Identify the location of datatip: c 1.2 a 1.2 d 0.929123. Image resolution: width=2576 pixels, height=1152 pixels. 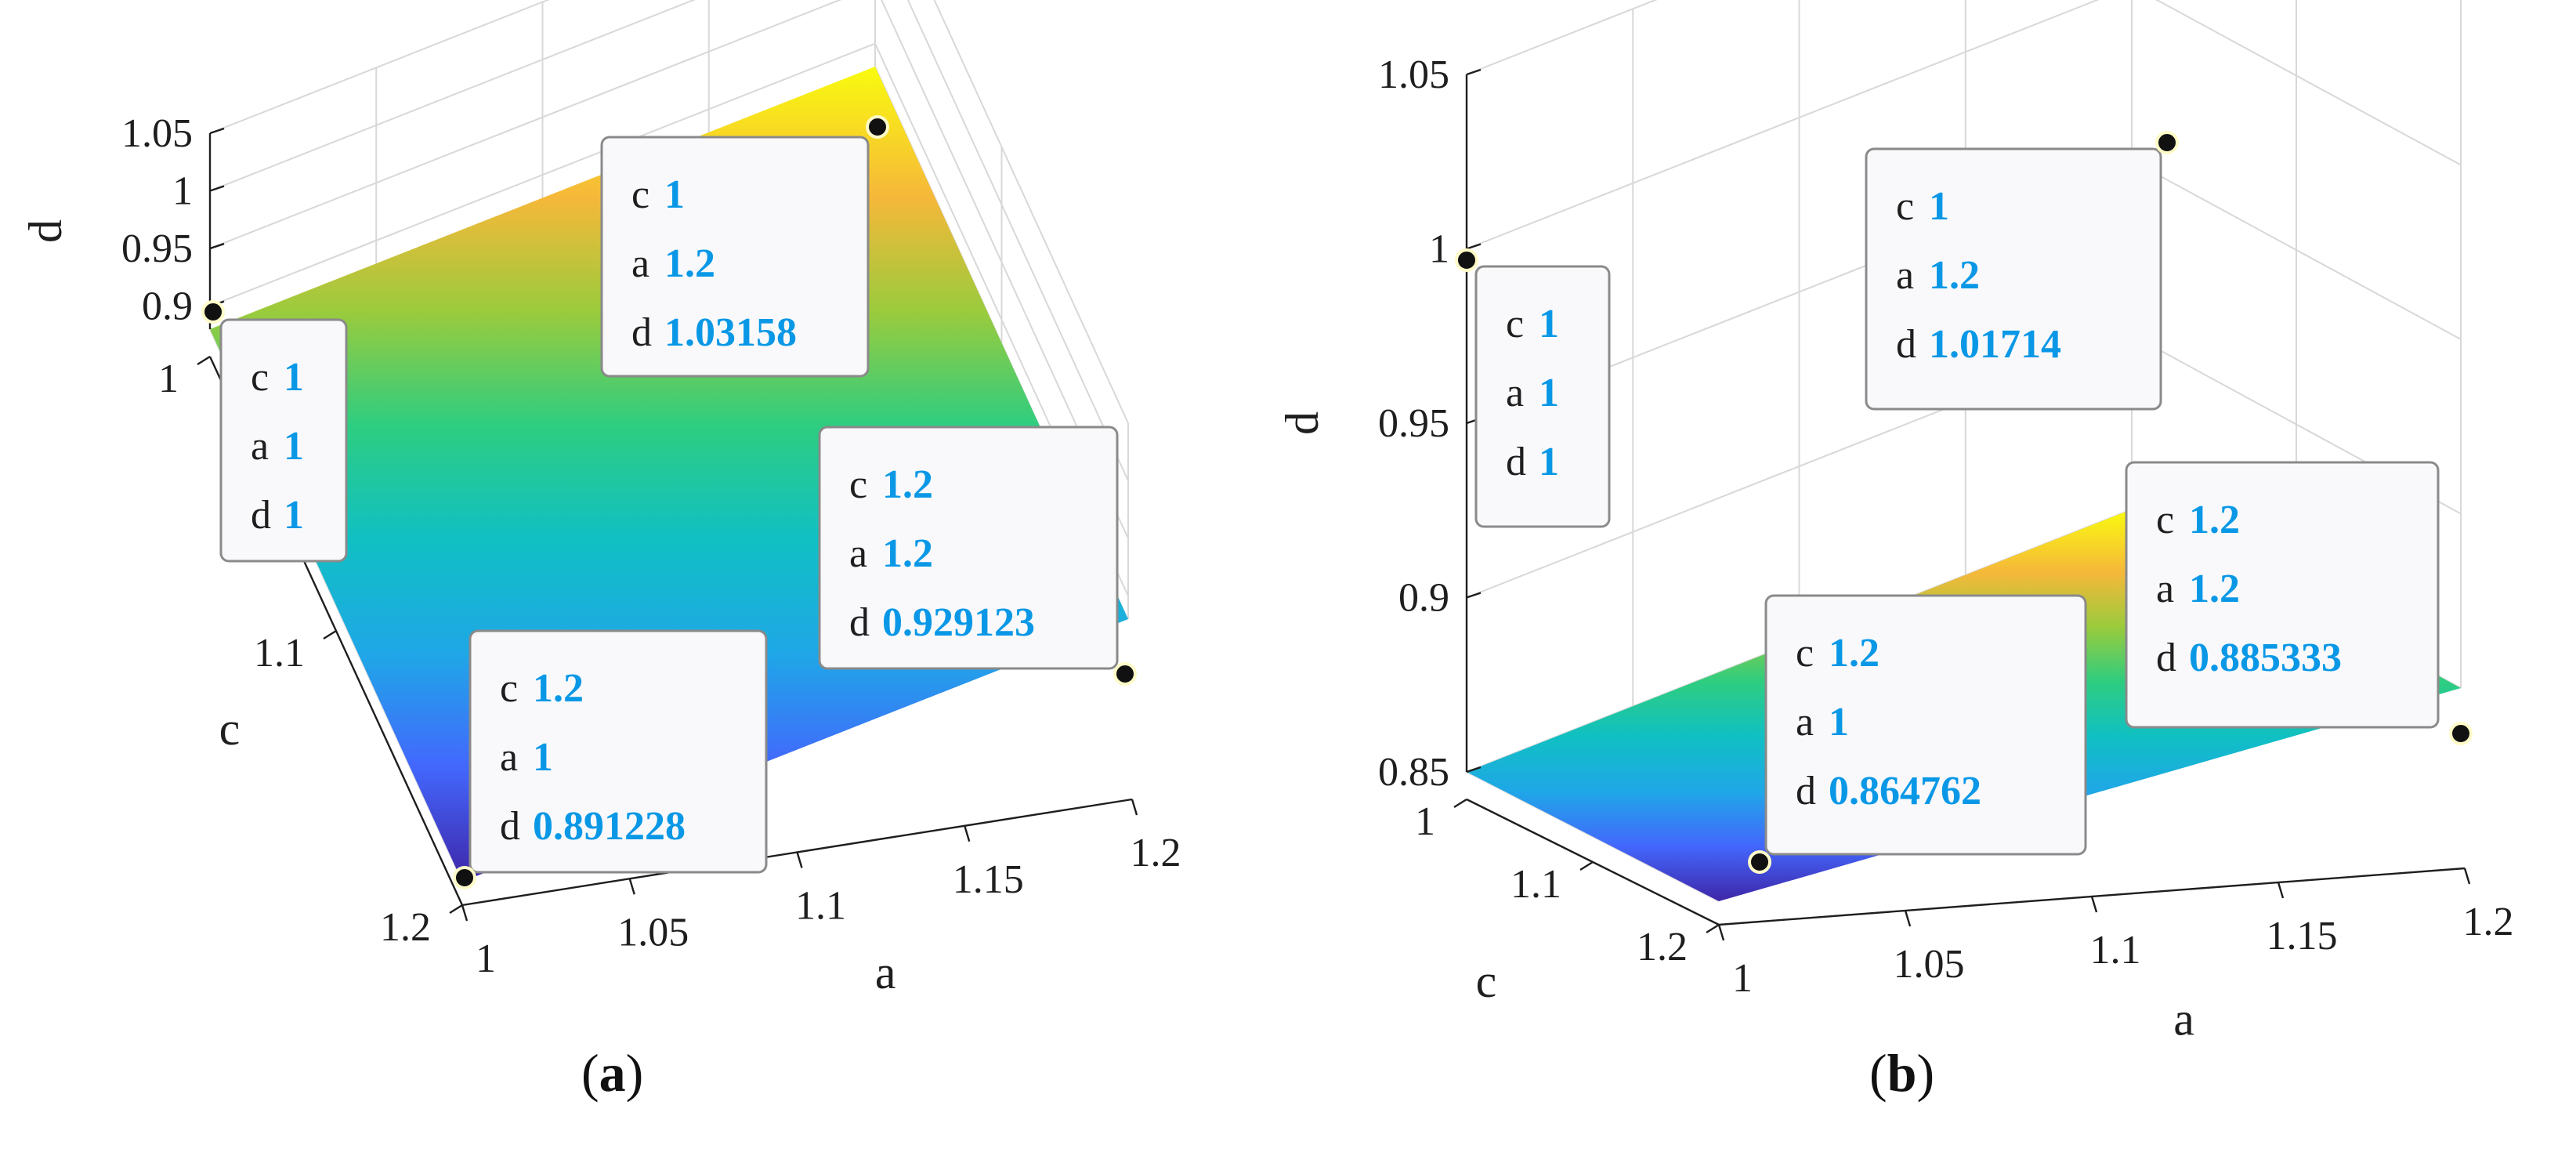
(969, 548).